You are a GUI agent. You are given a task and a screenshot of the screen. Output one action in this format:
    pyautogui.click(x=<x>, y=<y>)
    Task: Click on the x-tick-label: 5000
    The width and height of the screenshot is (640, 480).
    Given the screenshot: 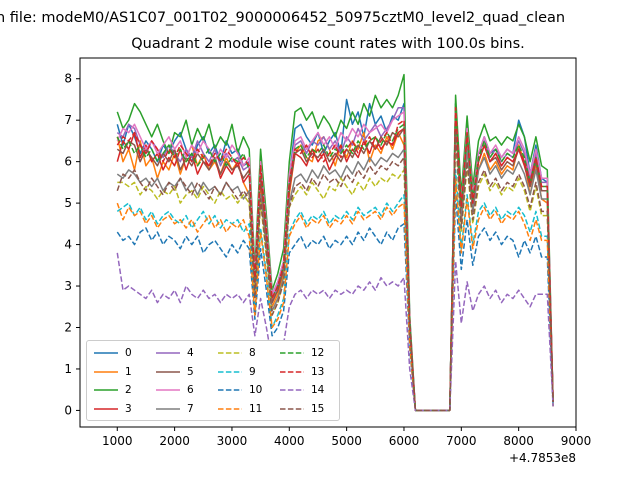 What is the action you would take?
    pyautogui.click(x=346, y=441)
    